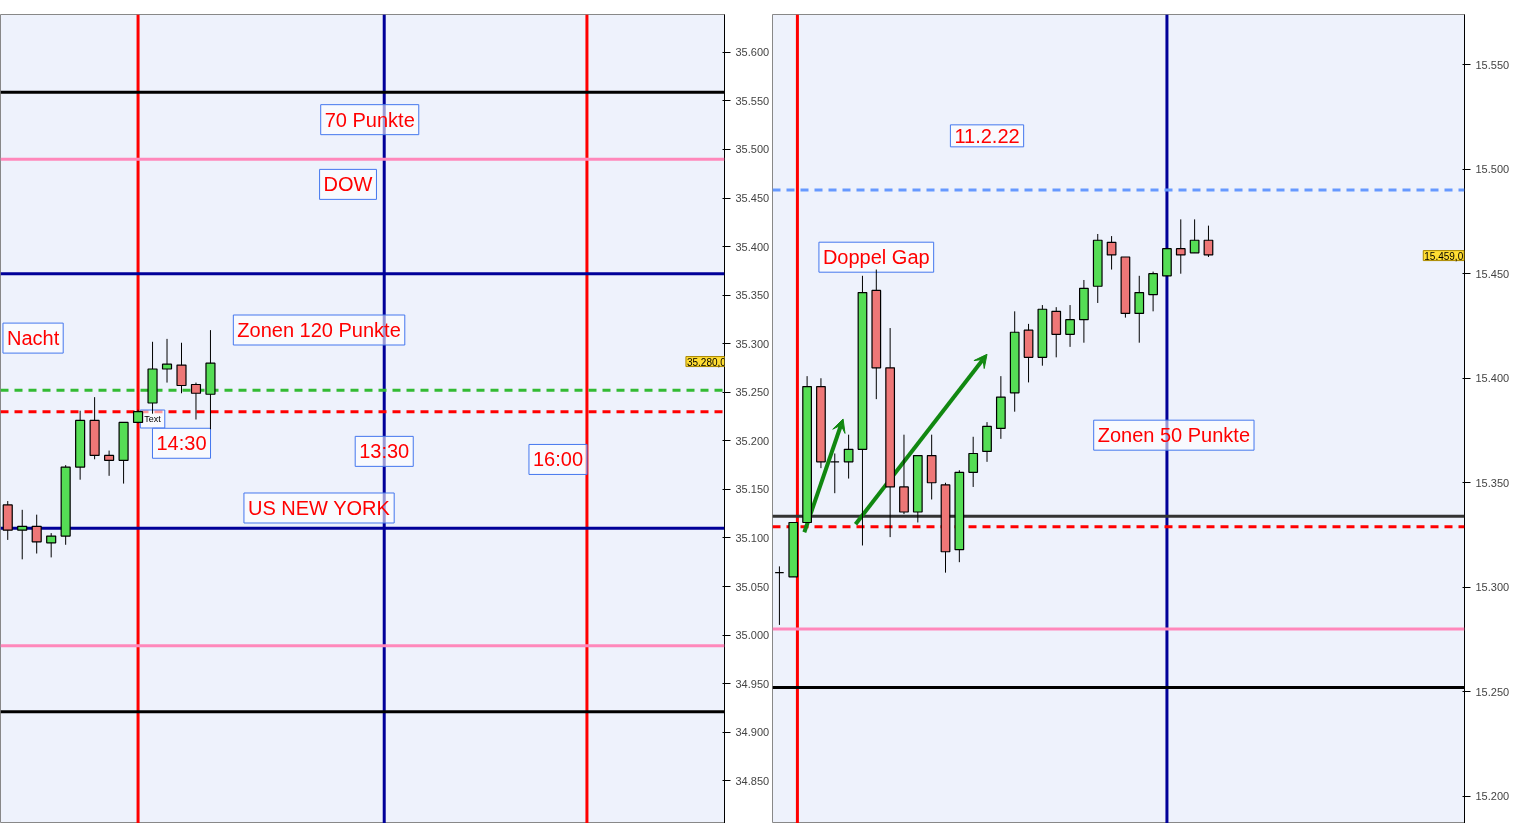  I want to click on annotation: 16:00, so click(558, 459).